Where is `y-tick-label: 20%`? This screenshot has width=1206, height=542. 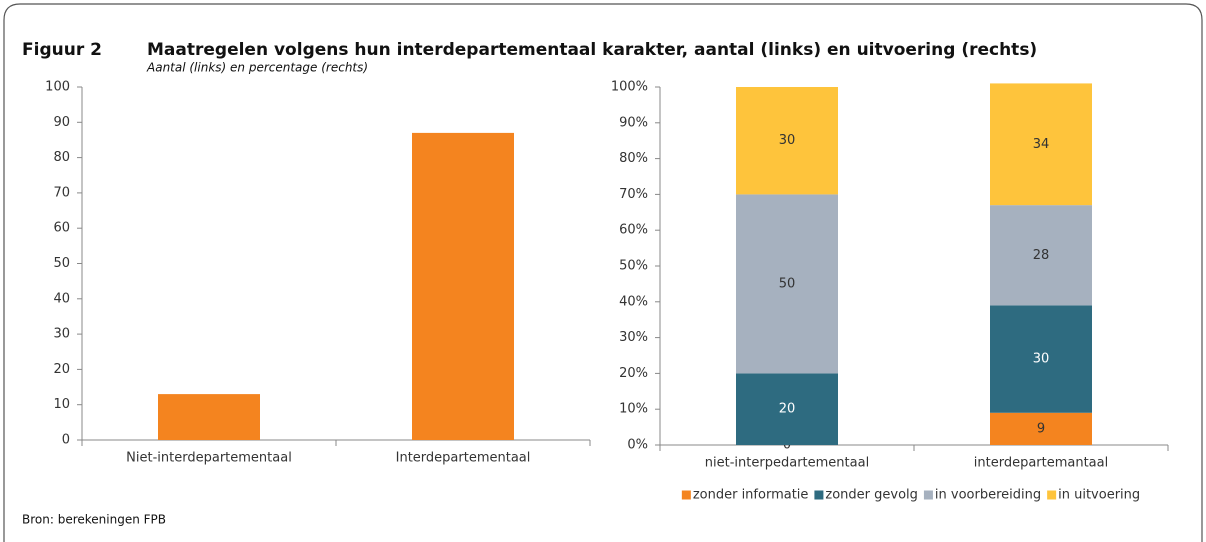
y-tick-label: 20% is located at coordinates (633, 373).